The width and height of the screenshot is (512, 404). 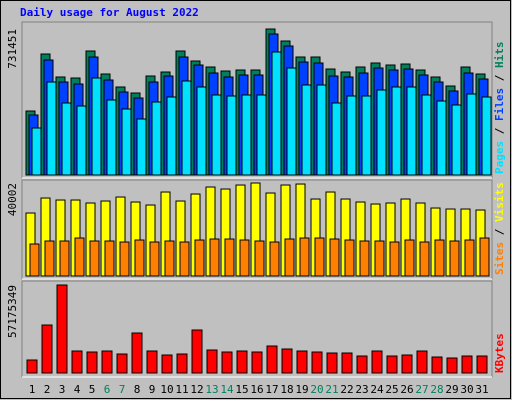 What do you see at coordinates (499, 104) in the screenshot?
I see `legend-entry: Files` at bounding box center [499, 104].